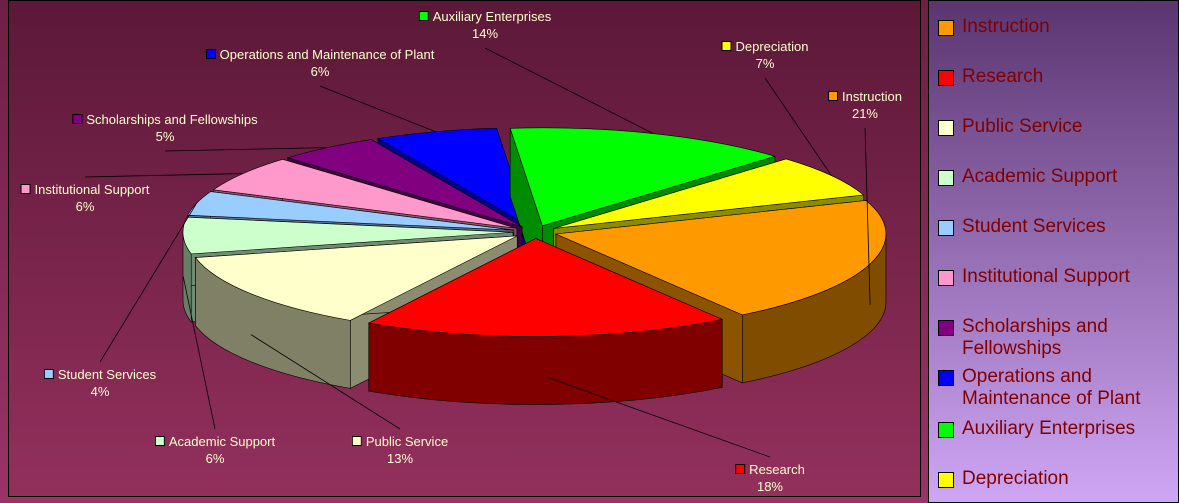  What do you see at coordinates (777, 469) in the screenshot?
I see `label-name: Research` at bounding box center [777, 469].